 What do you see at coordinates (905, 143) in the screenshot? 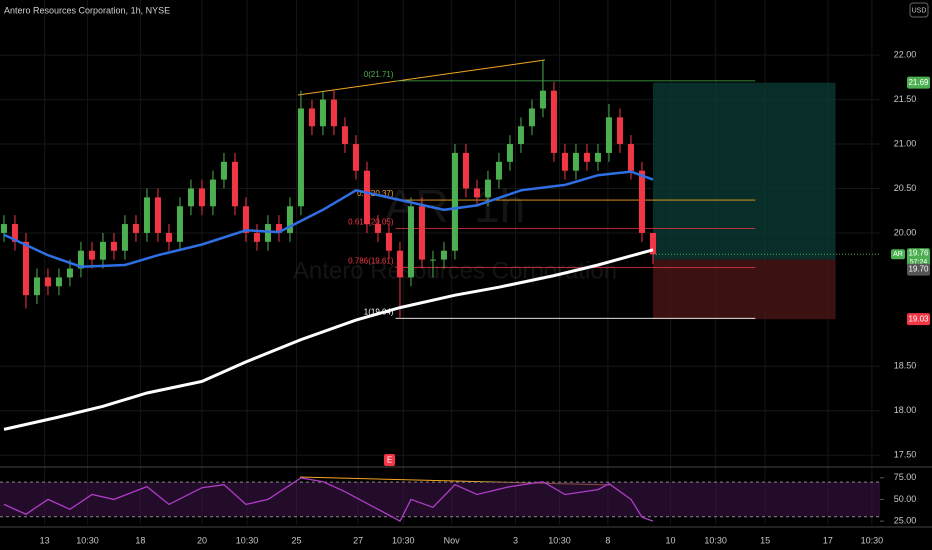
I see `y-tick-label: 21.00` at bounding box center [905, 143].